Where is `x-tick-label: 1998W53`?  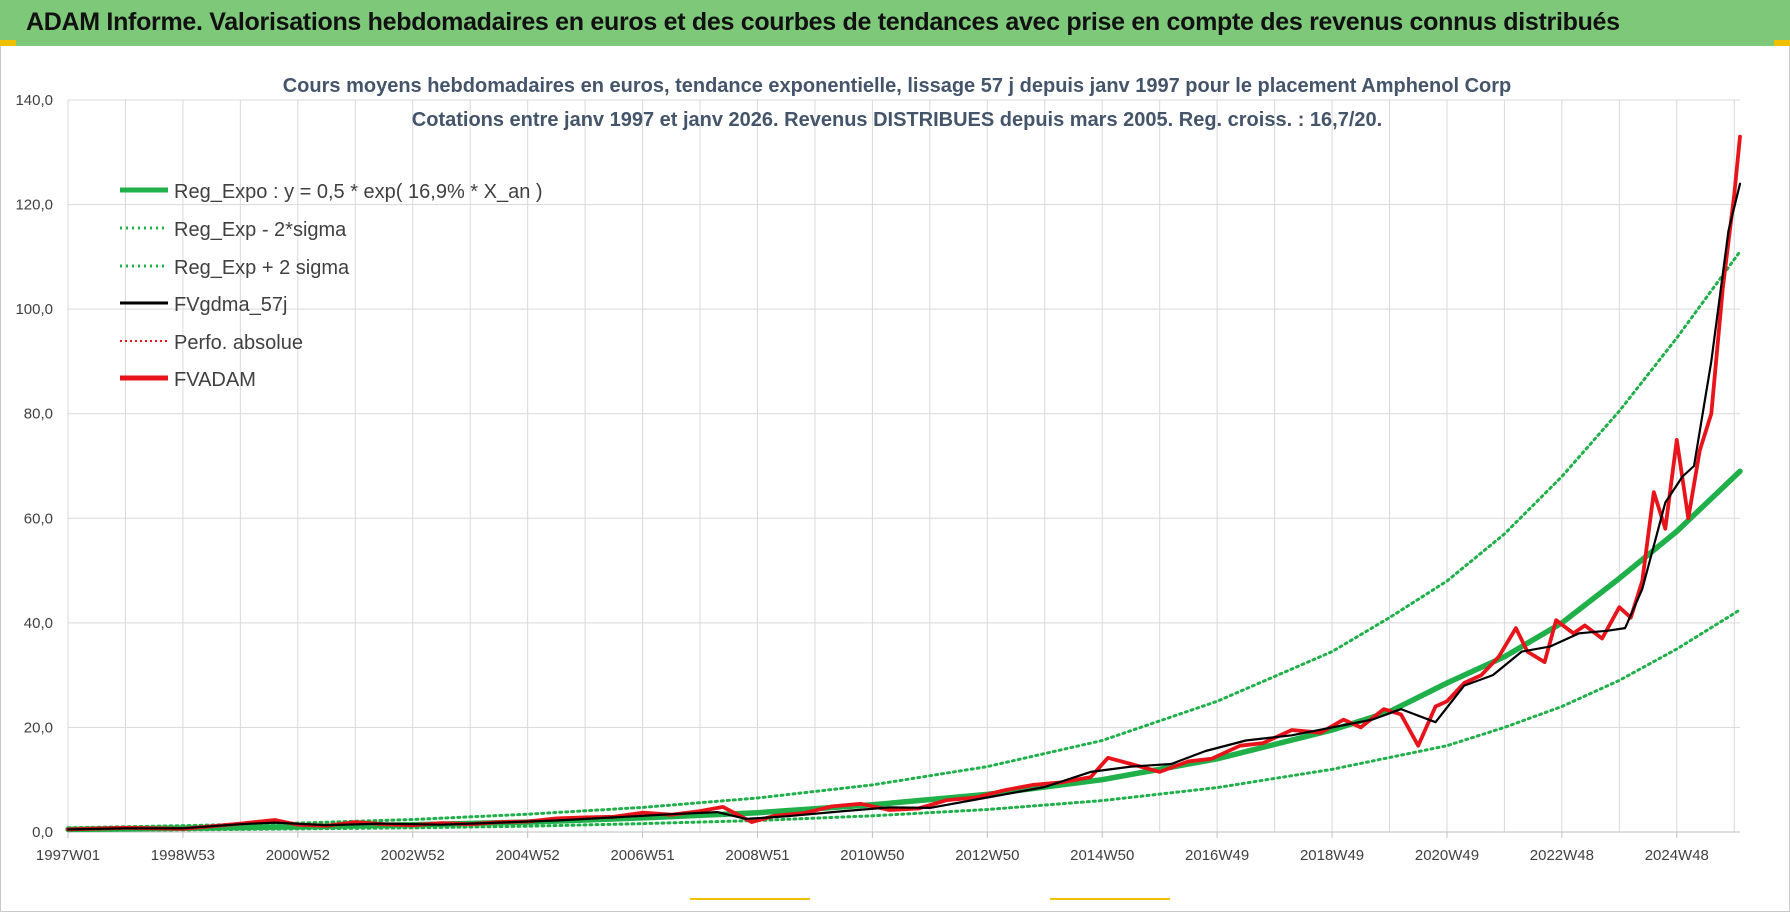
x-tick-label: 1998W53 is located at coordinates (183, 855).